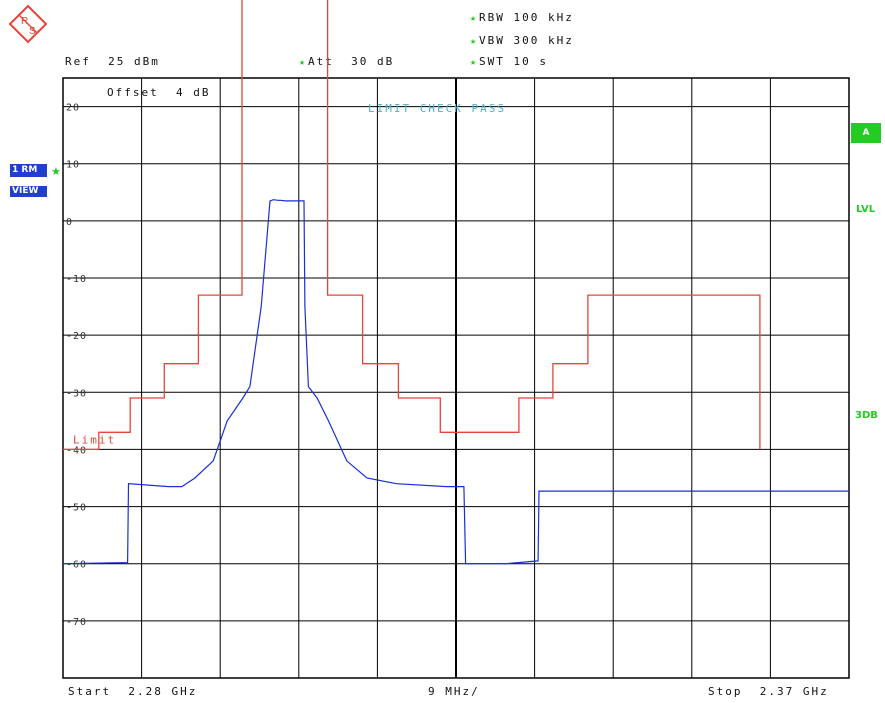  I want to click on y-tick-label: -30, so click(76, 393).